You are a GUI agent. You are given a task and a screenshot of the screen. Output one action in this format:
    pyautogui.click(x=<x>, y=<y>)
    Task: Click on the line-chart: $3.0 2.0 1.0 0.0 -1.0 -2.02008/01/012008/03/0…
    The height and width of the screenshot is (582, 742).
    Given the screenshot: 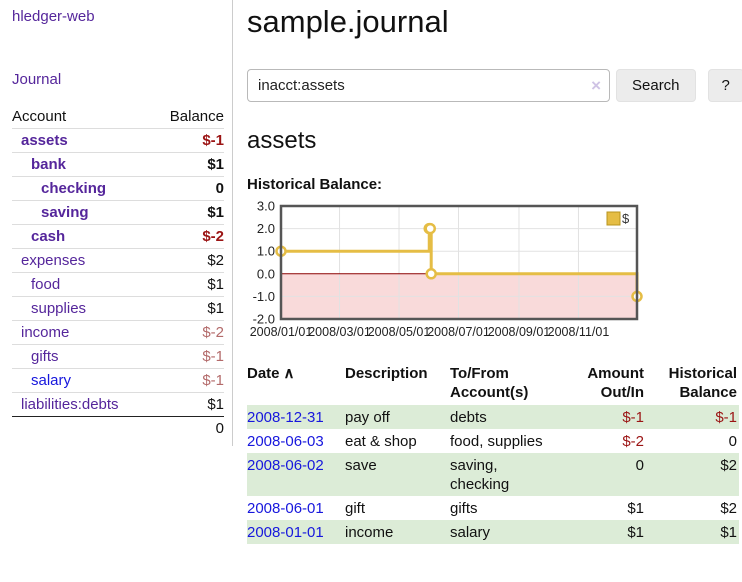 What is the action you would take?
    pyautogui.click(x=446, y=269)
    